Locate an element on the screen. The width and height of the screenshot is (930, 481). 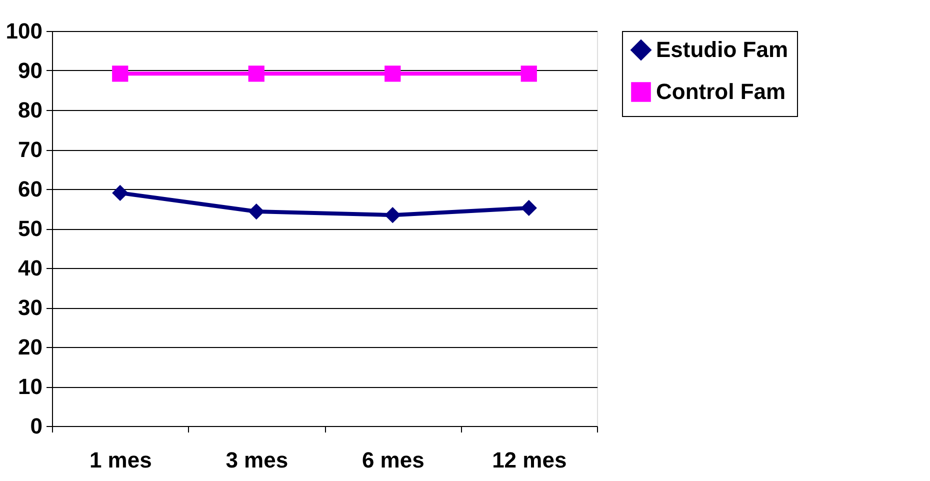
y-tick-label: 0 is located at coordinates (36, 426).